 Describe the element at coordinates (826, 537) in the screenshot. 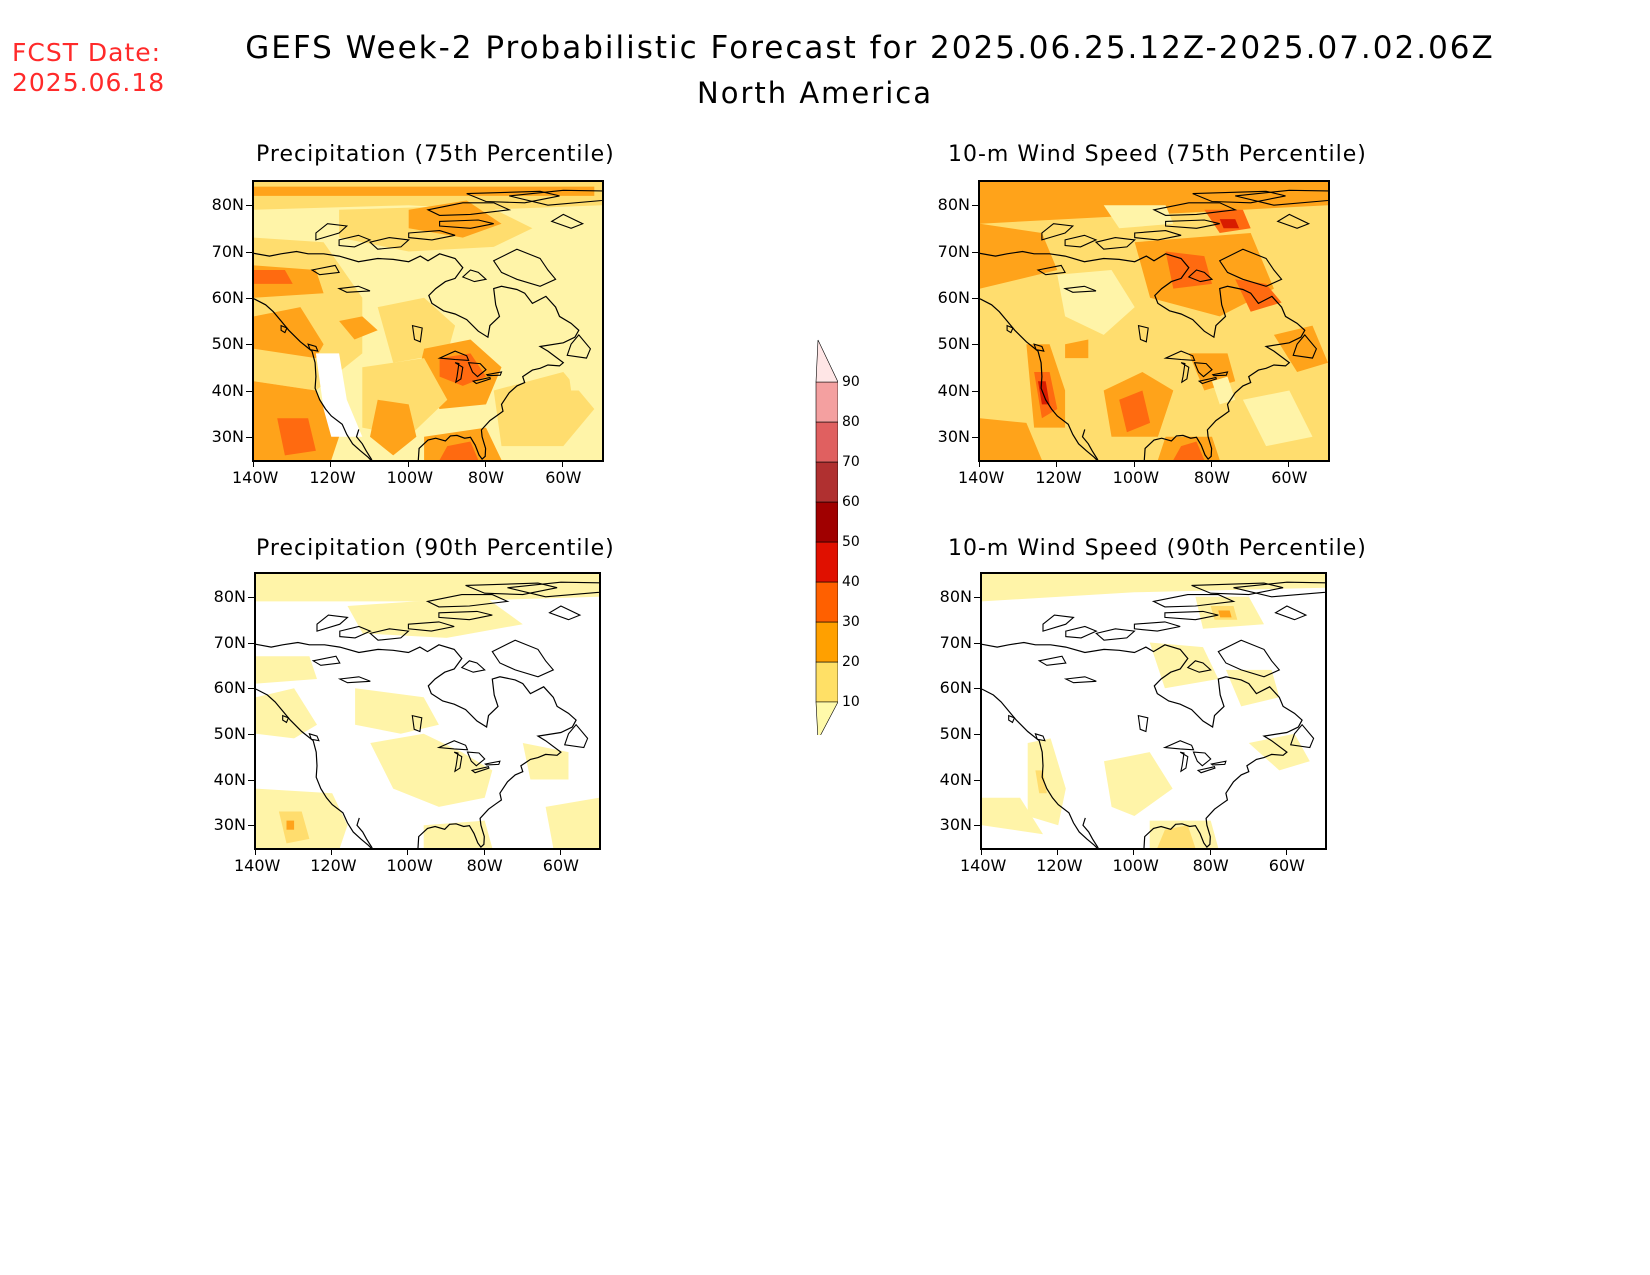

I see `colorbar` at that location.